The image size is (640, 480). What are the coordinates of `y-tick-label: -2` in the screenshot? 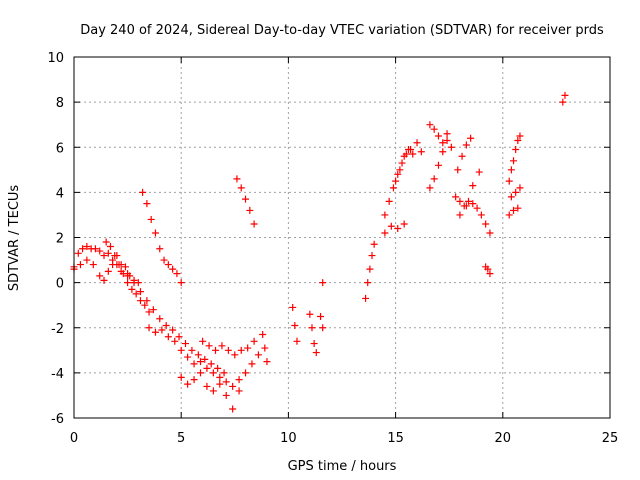 It's located at (57, 329).